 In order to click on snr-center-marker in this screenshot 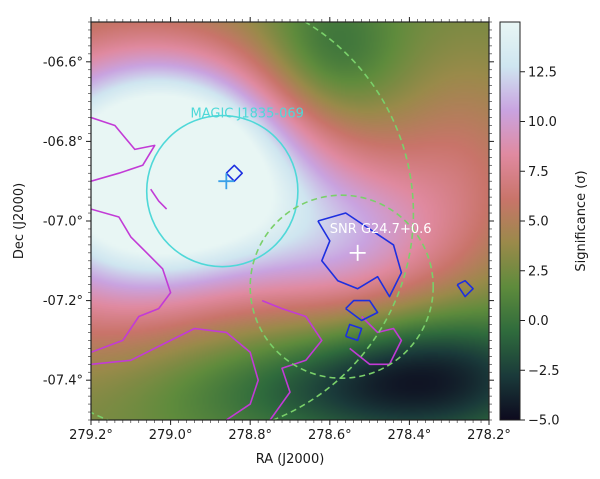, I will do `click(357, 252)`.